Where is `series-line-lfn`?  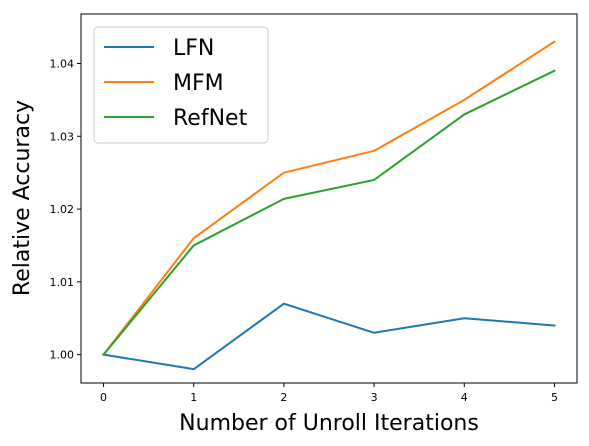 series-line-lfn is located at coordinates (329, 336).